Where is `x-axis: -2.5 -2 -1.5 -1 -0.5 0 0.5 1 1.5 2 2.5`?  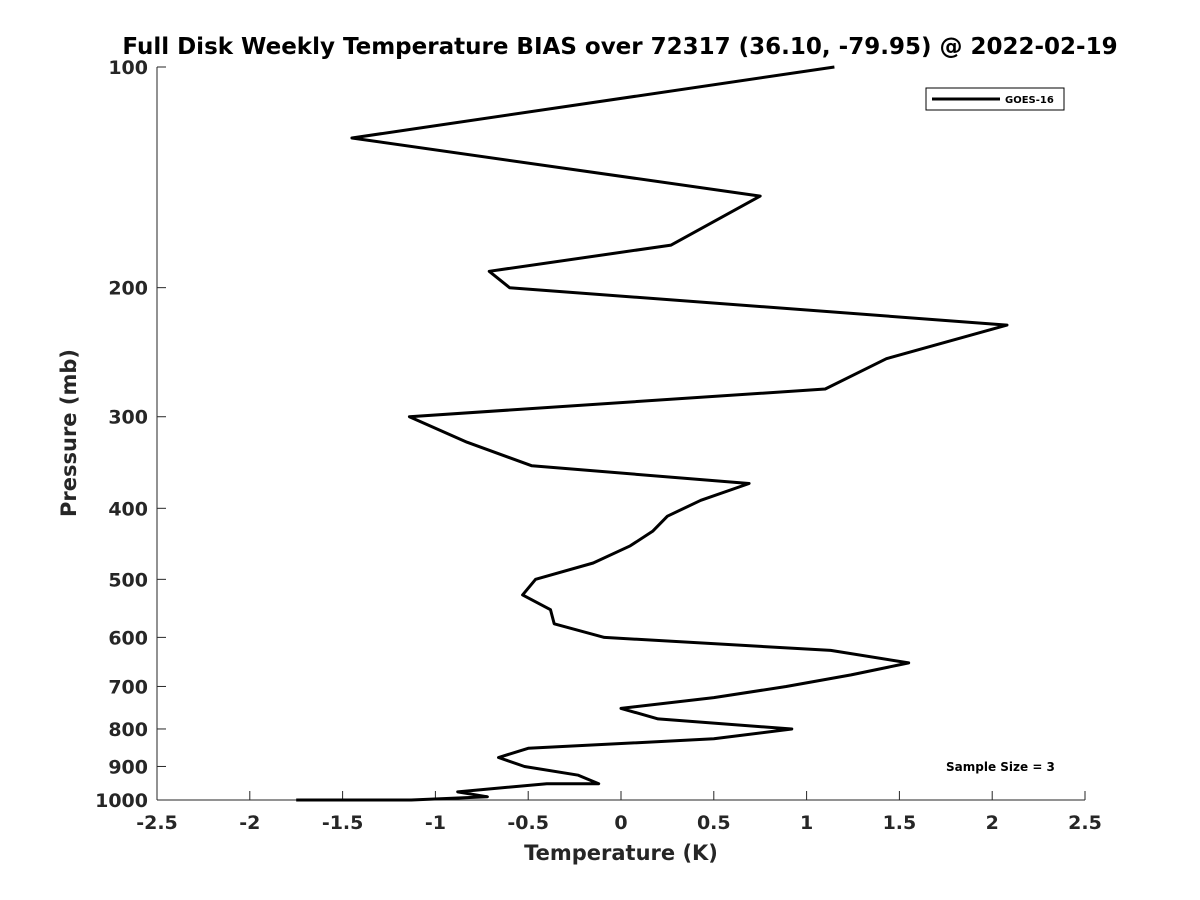
x-axis: -2.5 -2 -1.5 -1 -0.5 0 0.5 1 1.5 2 2.5 is located at coordinates (619, 812).